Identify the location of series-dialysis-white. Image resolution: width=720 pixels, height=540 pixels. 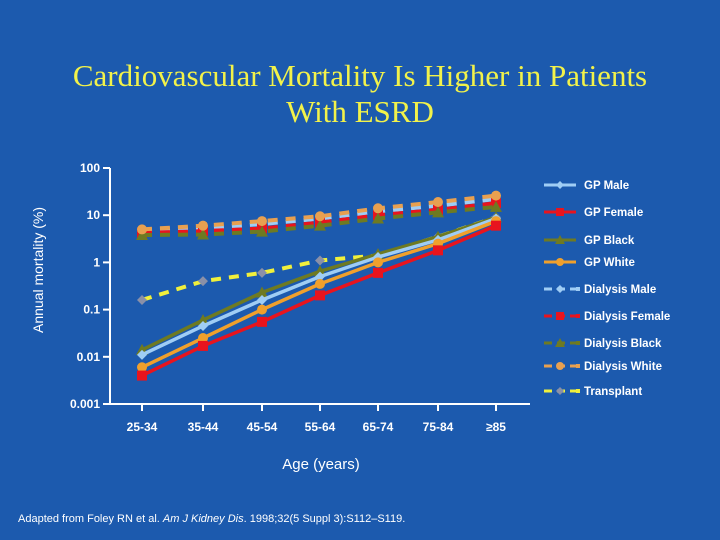
(319, 212).